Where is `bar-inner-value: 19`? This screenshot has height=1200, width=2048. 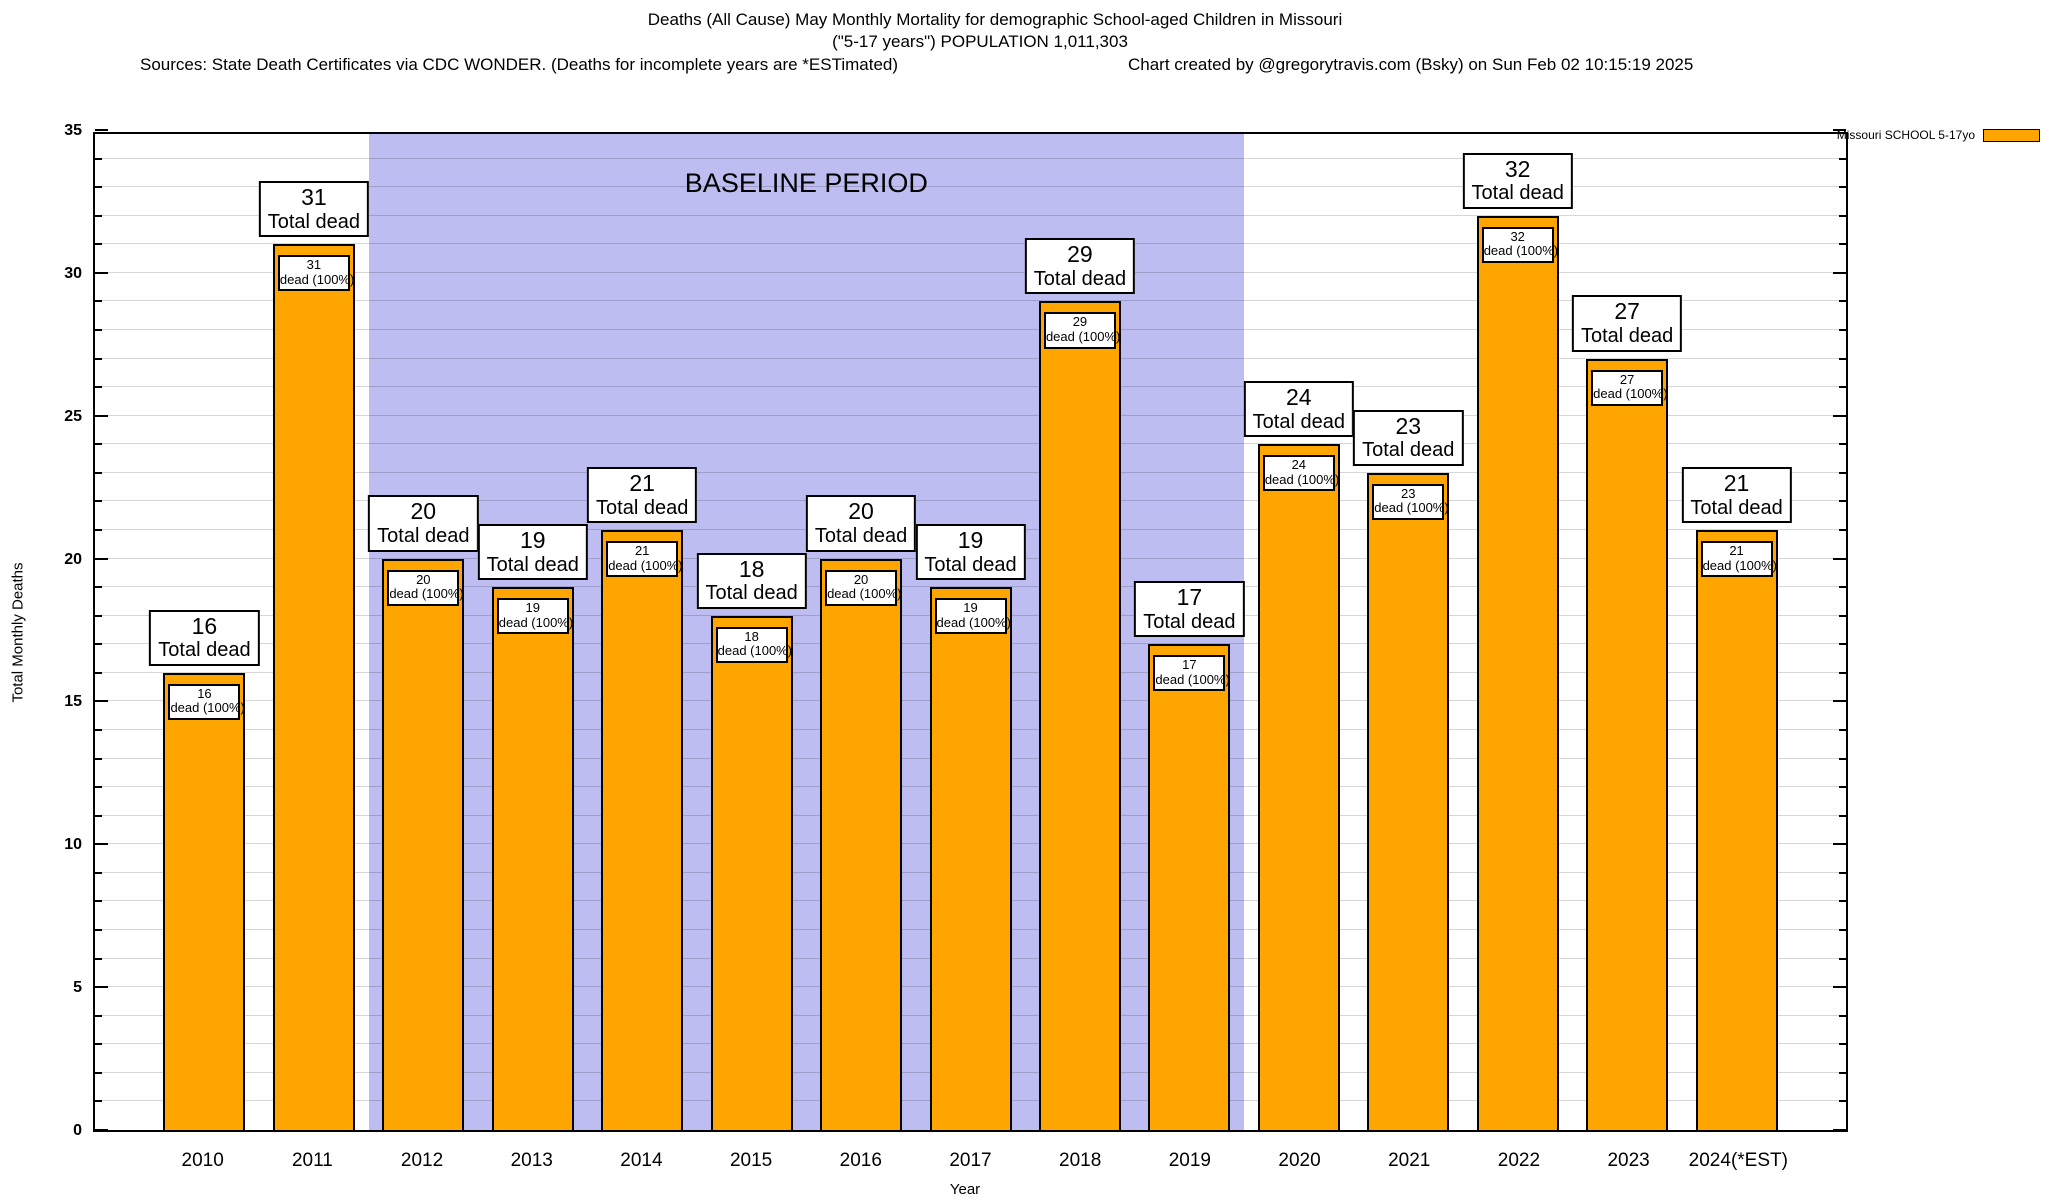
bar-inner-value: 19 is located at coordinates (532, 608).